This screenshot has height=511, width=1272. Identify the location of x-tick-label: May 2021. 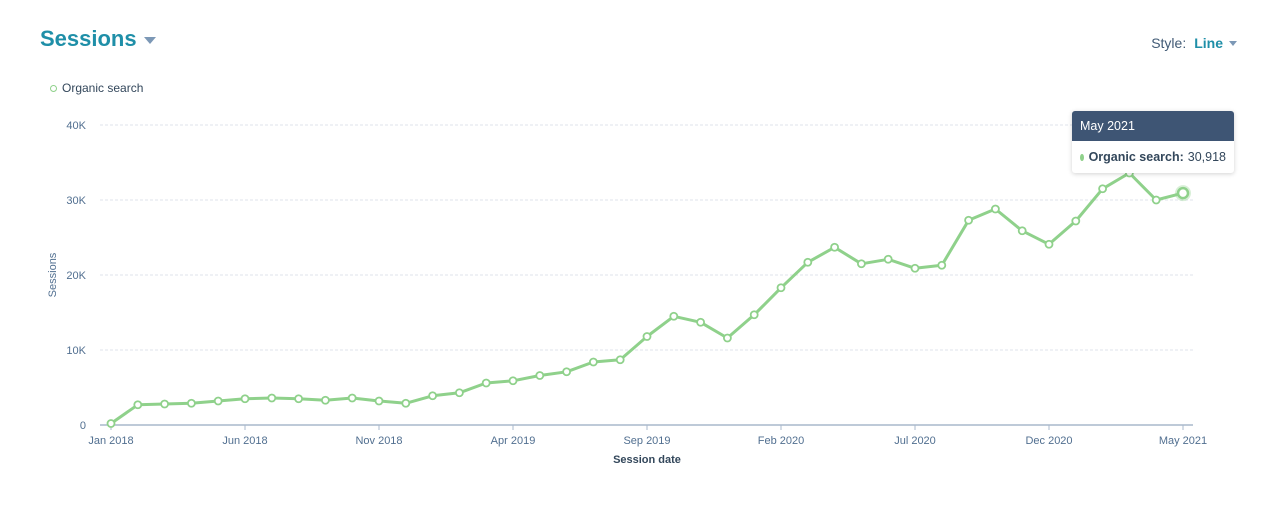
(1183, 441).